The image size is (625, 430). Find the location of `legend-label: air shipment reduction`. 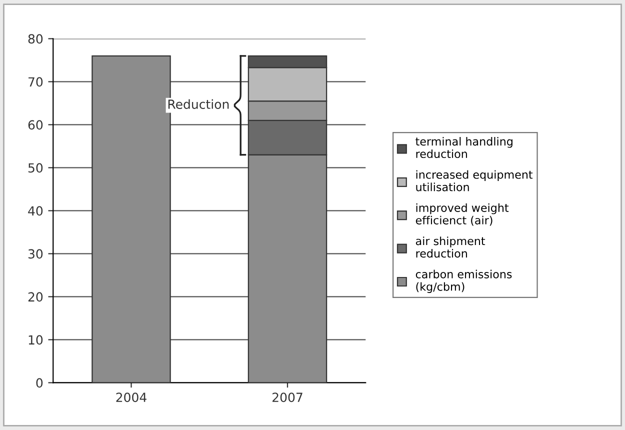

legend-label: air shipment reduction is located at coordinates (451, 247).